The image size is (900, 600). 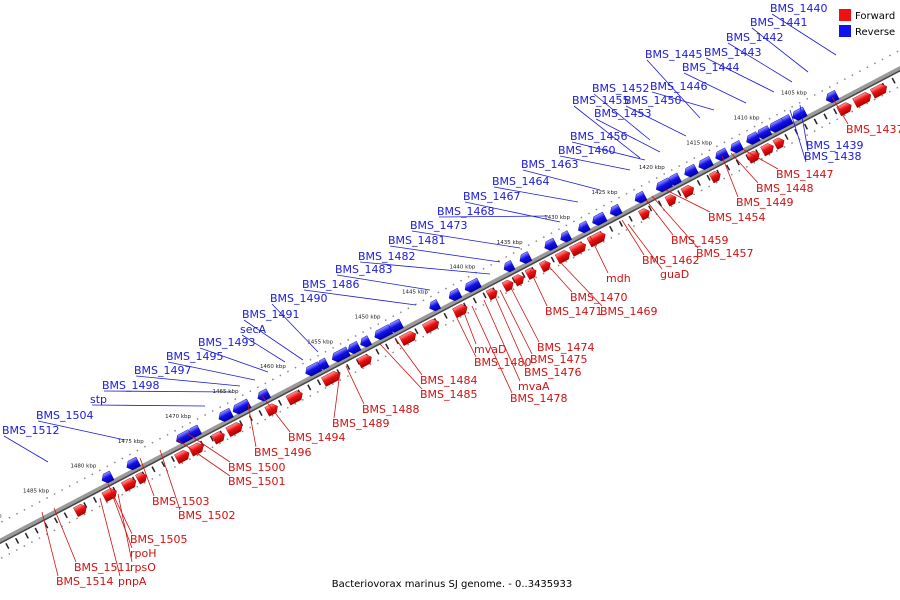 What do you see at coordinates (566, 347) in the screenshot?
I see `forward-gene-label: BMS_1474` at bounding box center [566, 347].